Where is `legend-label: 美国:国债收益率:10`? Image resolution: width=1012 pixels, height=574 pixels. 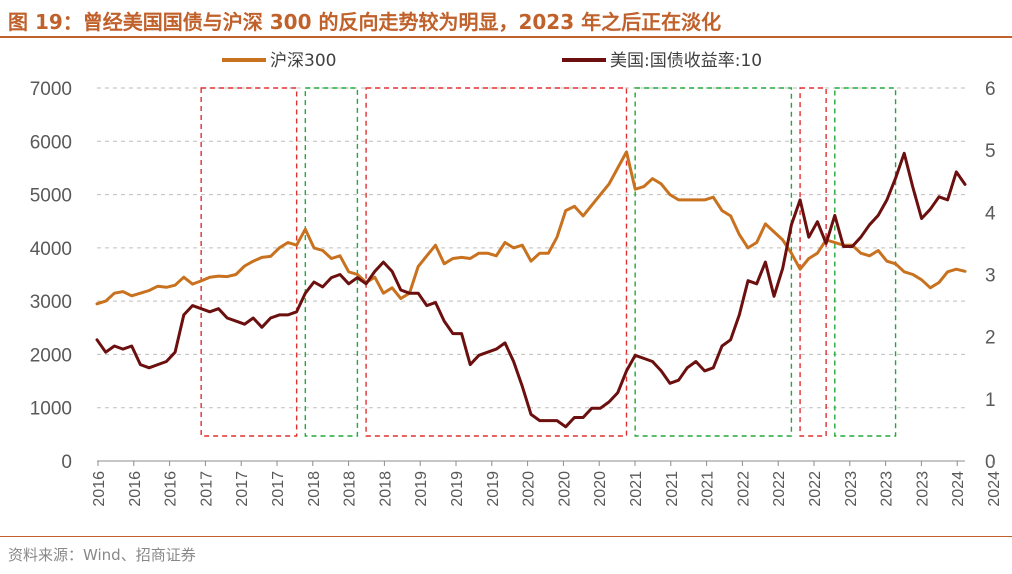
legend-label: 美国:国债收益率:10 is located at coordinates (686, 61).